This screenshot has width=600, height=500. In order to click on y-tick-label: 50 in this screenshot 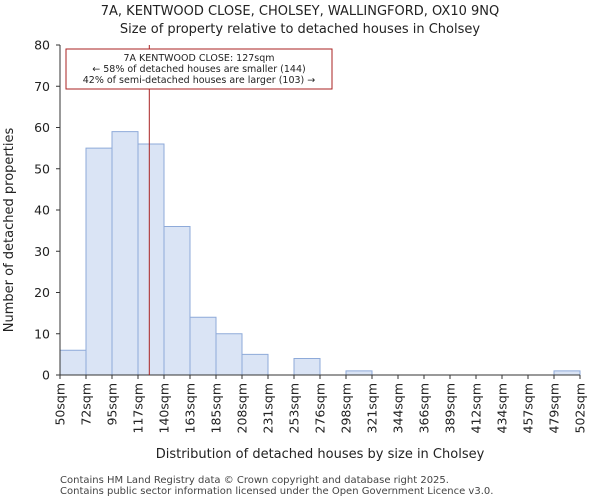, I will do `click(42, 168)`.